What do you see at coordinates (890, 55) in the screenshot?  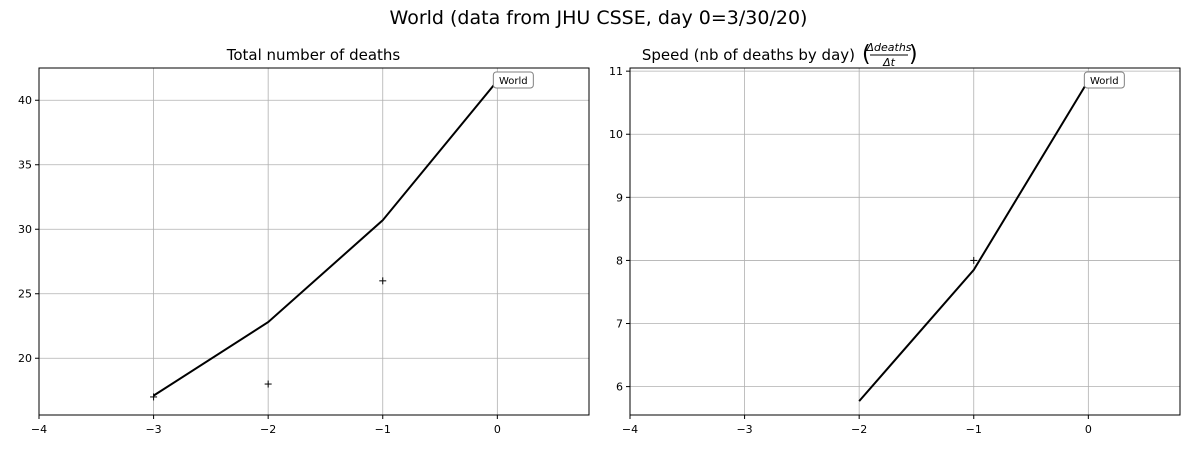 I see `chart-title-fraction: ( Δdeaths Δt )` at bounding box center [890, 55].